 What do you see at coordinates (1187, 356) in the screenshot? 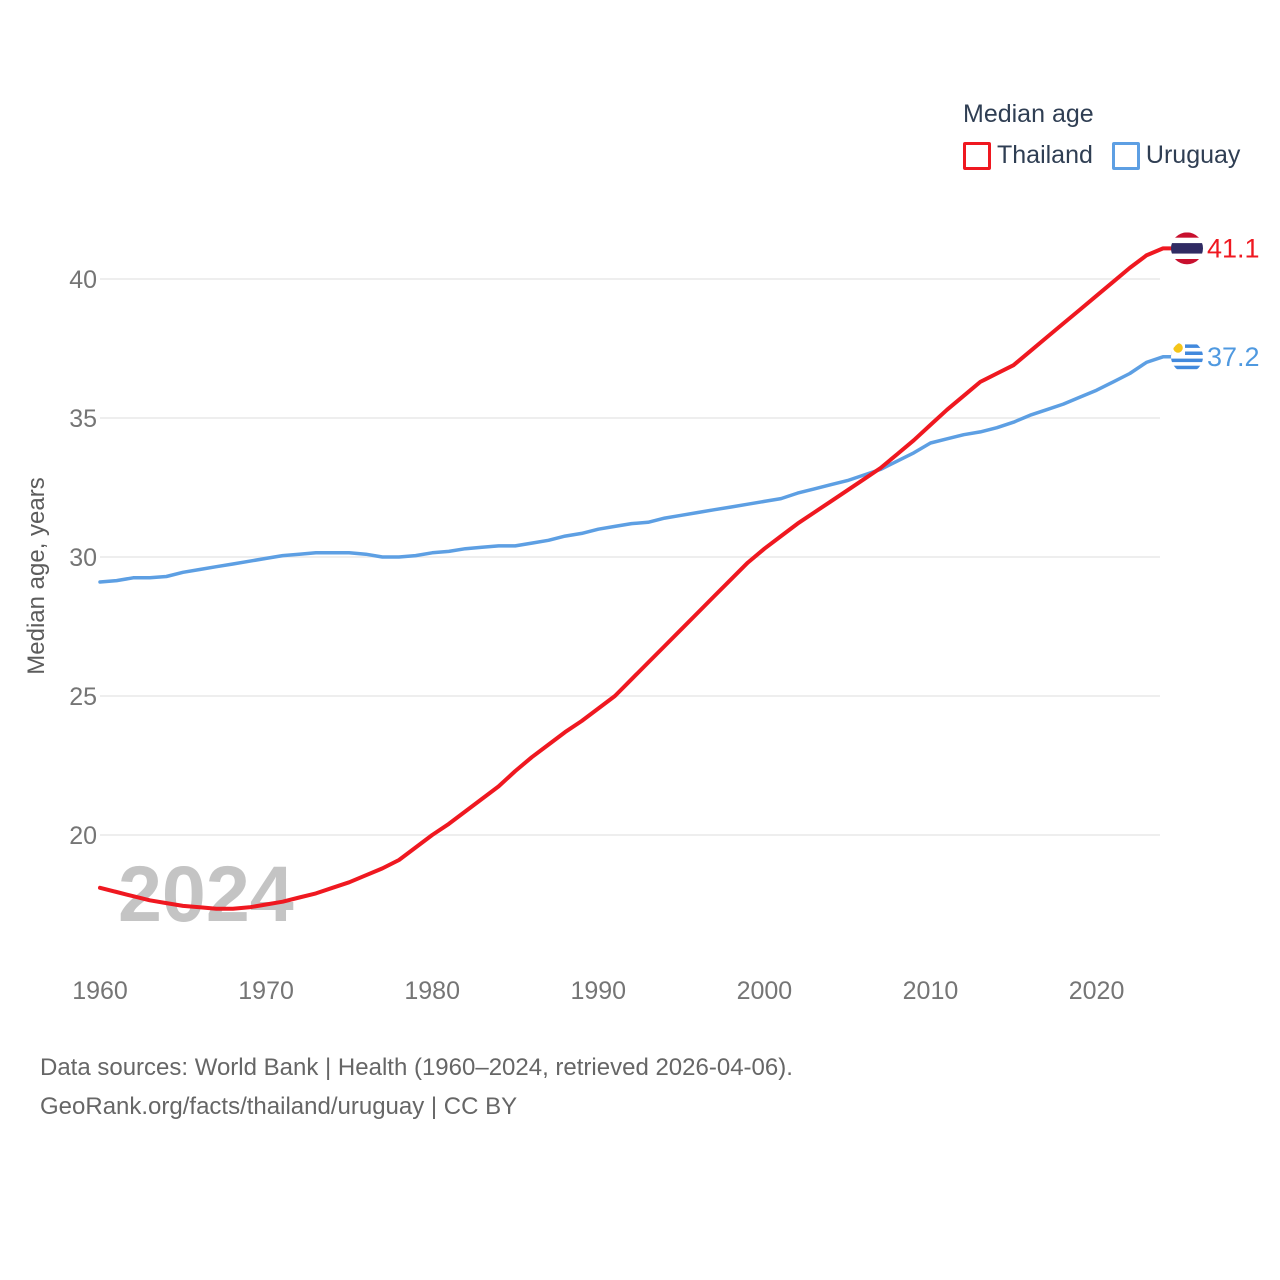
I see `uruguay-flag-icon` at bounding box center [1187, 356].